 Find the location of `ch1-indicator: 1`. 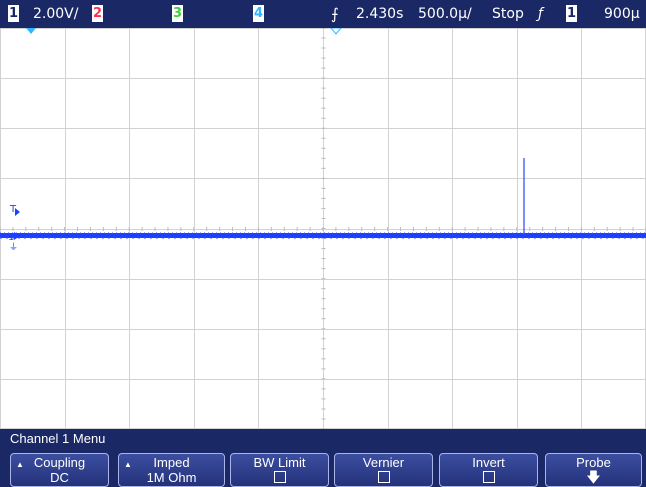

ch1-indicator: 1 is located at coordinates (13, 14).